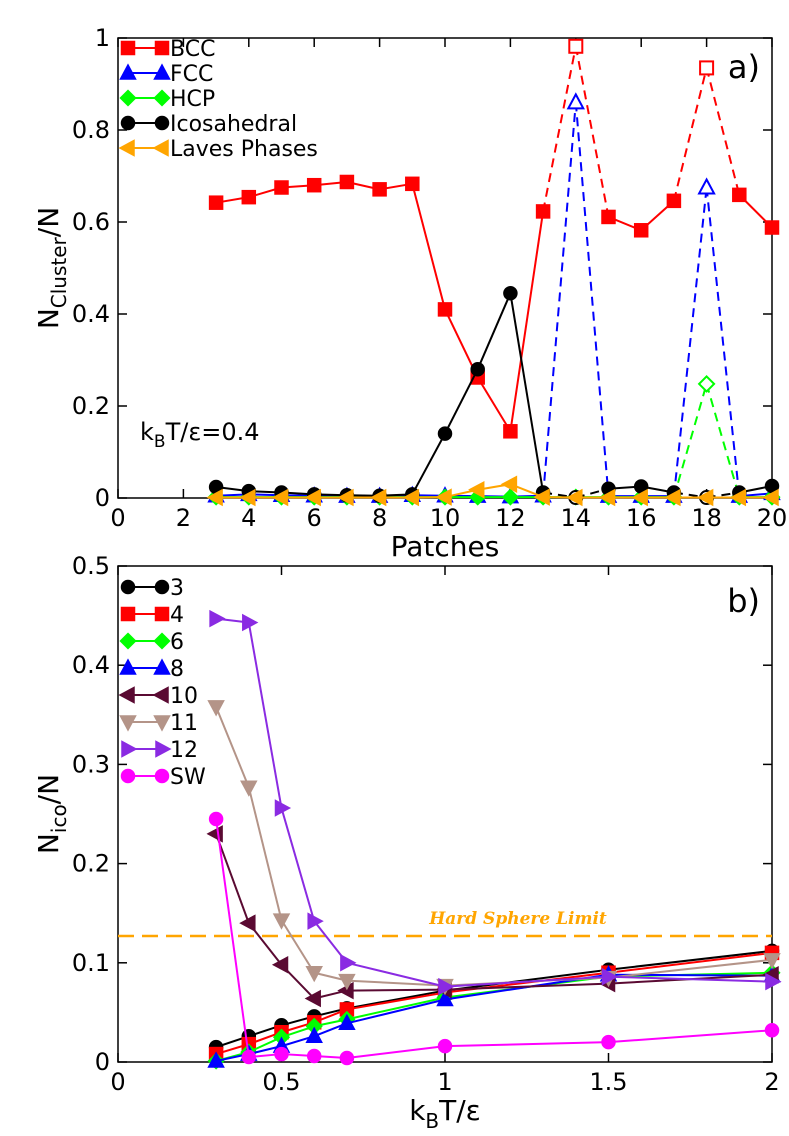 The width and height of the screenshot is (789, 1136). I want to click on annotation-sub: B, so click(160, 442).